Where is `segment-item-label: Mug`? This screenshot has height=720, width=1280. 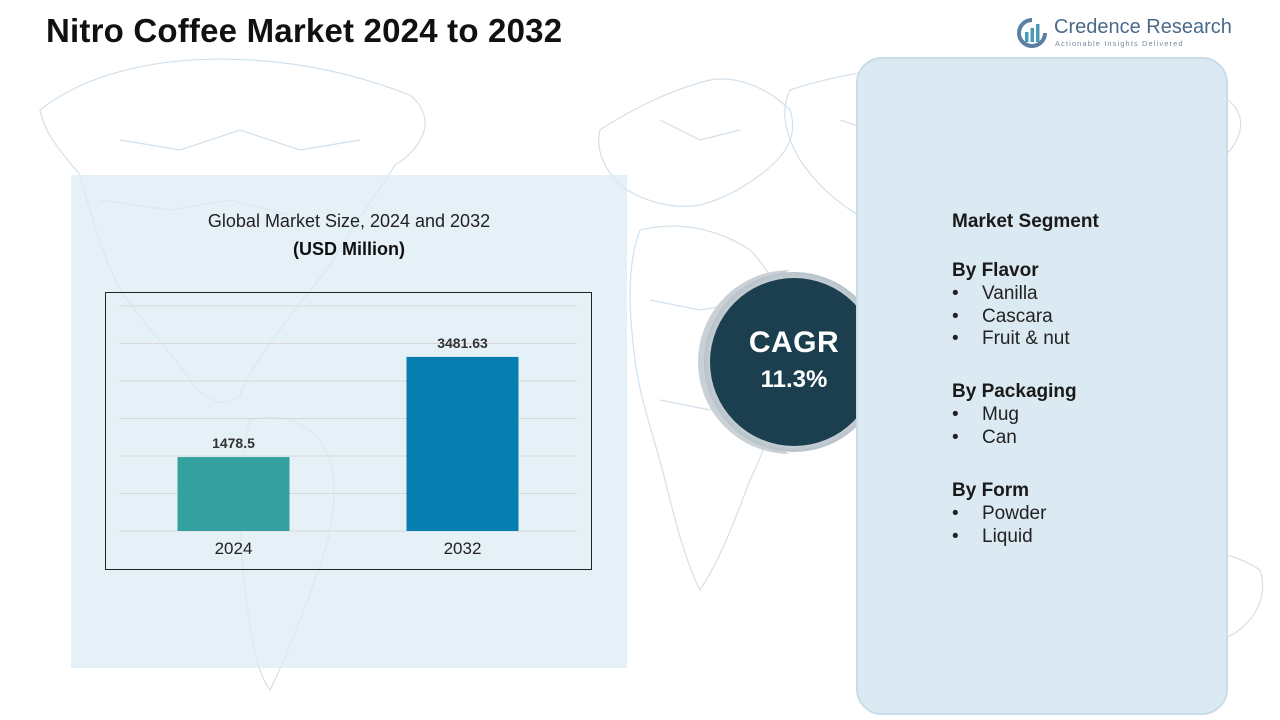
segment-item-label: Mug is located at coordinates (1000, 414).